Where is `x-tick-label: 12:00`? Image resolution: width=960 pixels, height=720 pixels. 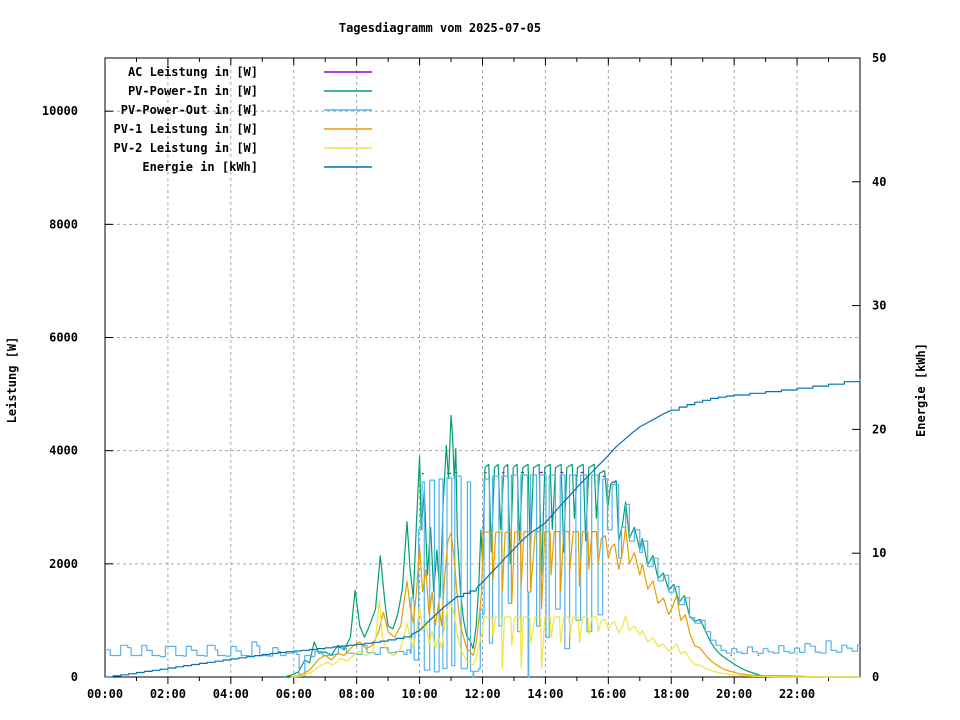 x-tick-label: 12:00 is located at coordinates (482, 694).